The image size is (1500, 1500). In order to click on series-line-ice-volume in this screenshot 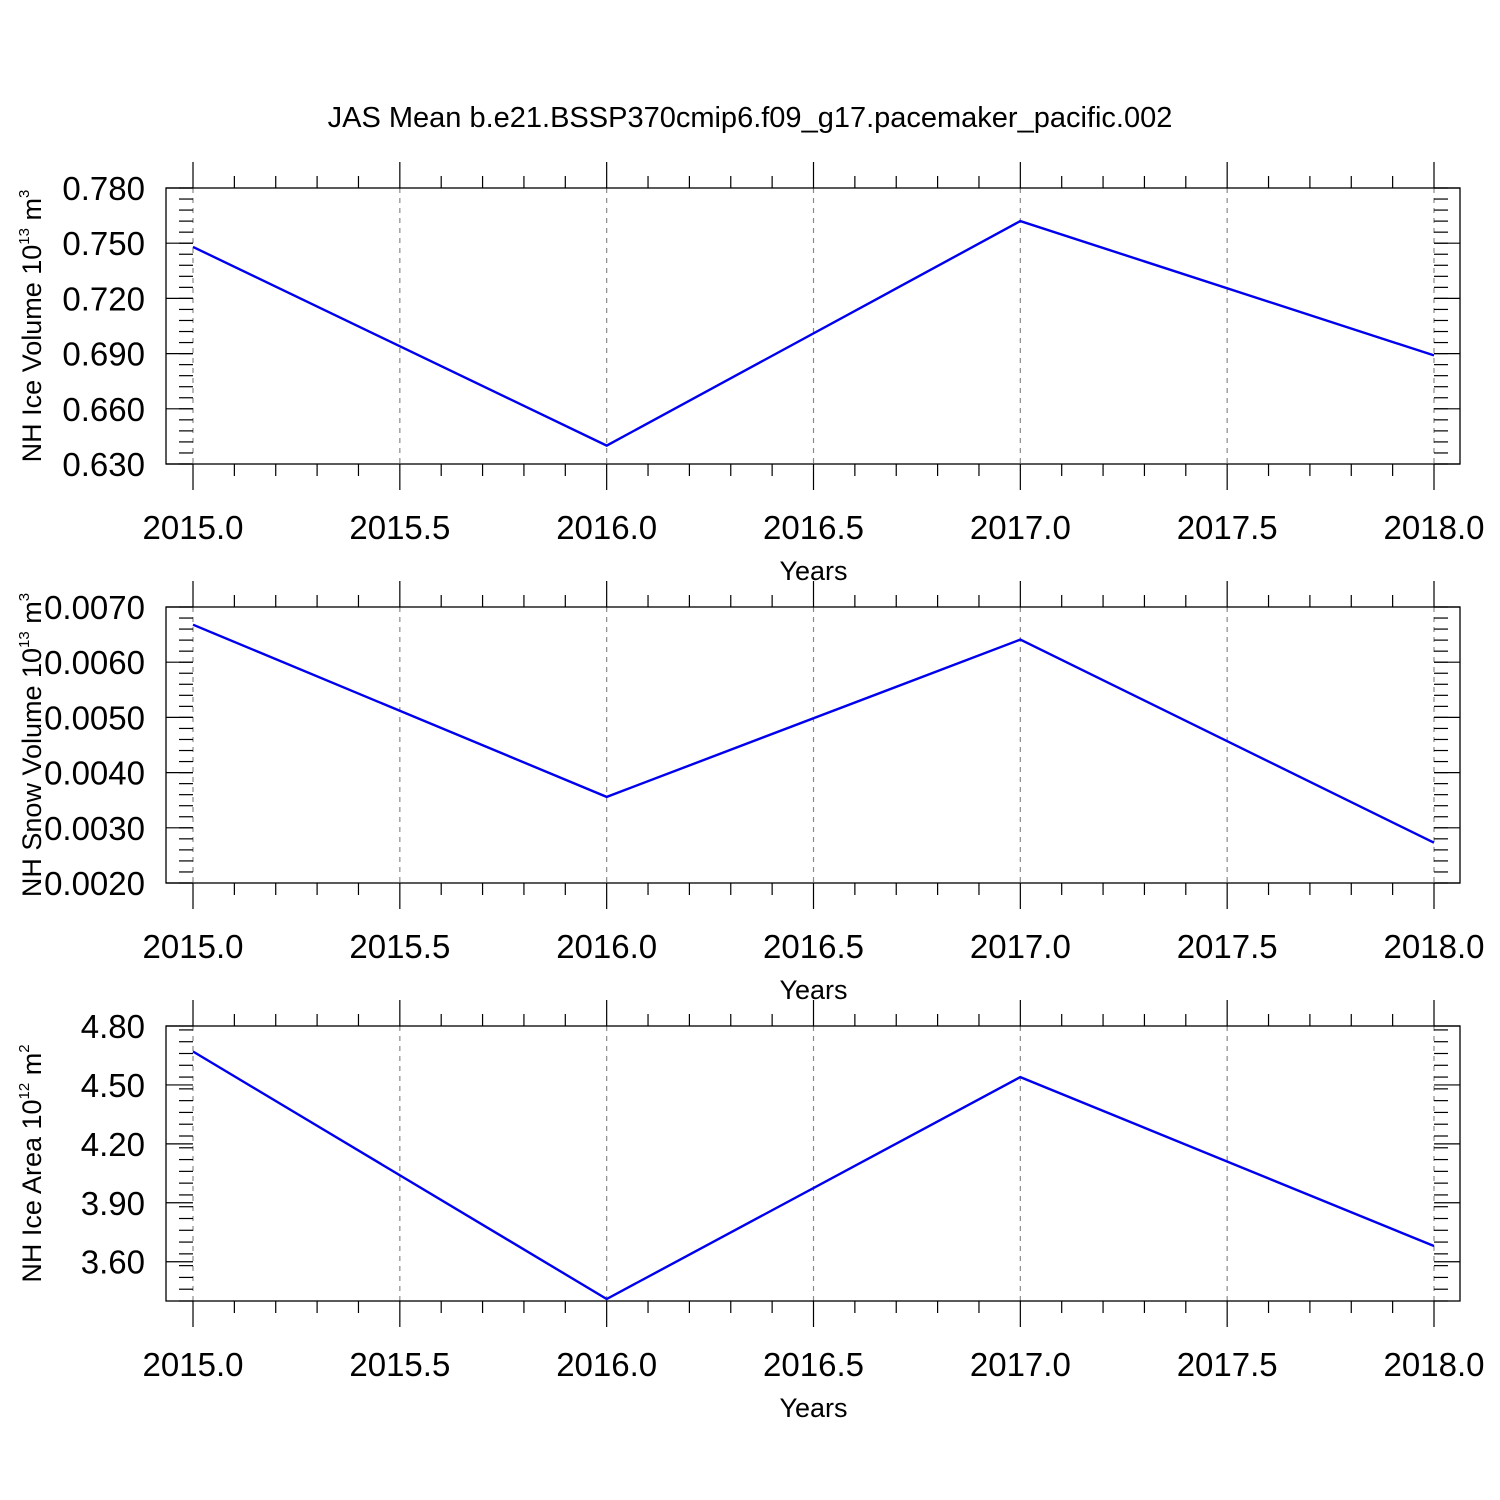, I will do `click(813, 333)`.